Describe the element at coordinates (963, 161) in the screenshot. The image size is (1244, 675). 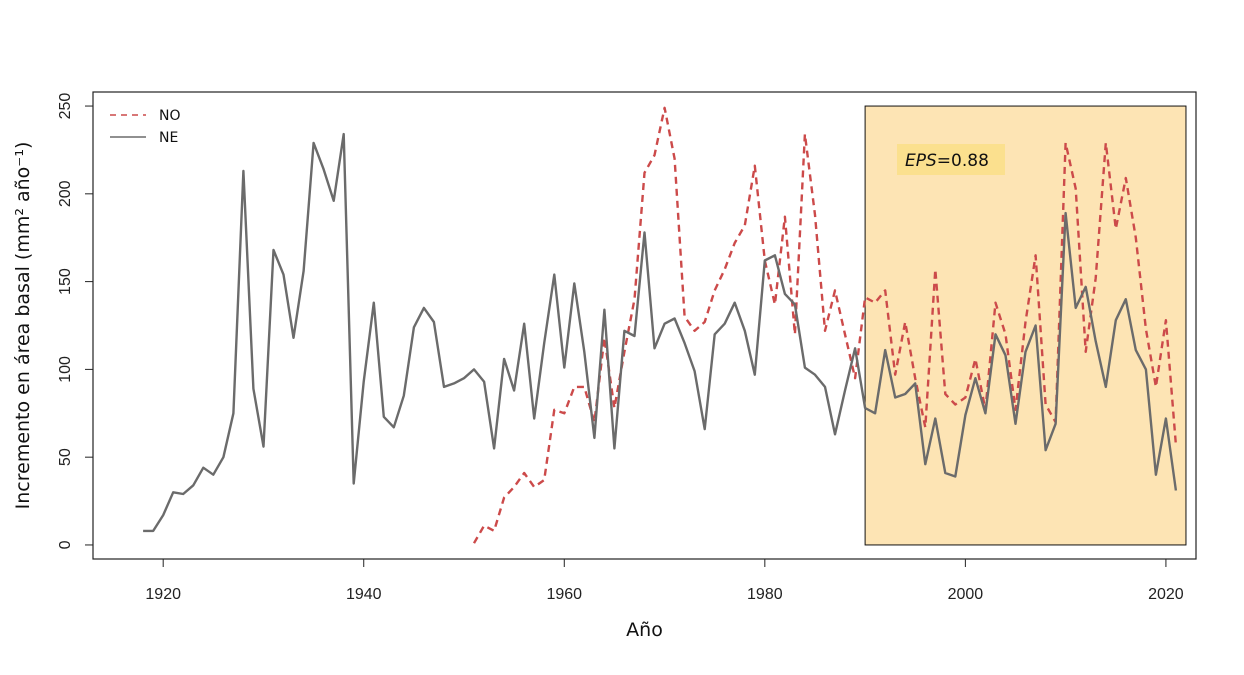
I see `eps-label-value: =0.88` at that location.